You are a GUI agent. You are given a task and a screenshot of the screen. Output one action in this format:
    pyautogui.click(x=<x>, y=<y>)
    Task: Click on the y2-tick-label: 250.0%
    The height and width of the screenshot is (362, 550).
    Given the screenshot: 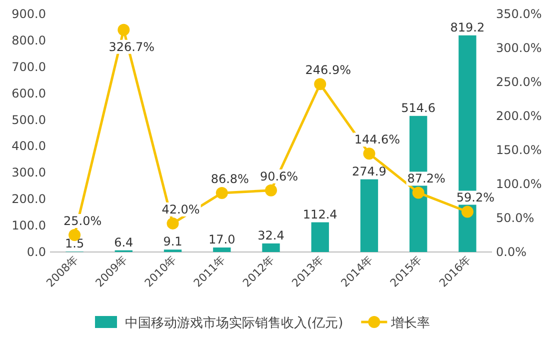 What is the action you would take?
    pyautogui.click(x=519, y=82)
    